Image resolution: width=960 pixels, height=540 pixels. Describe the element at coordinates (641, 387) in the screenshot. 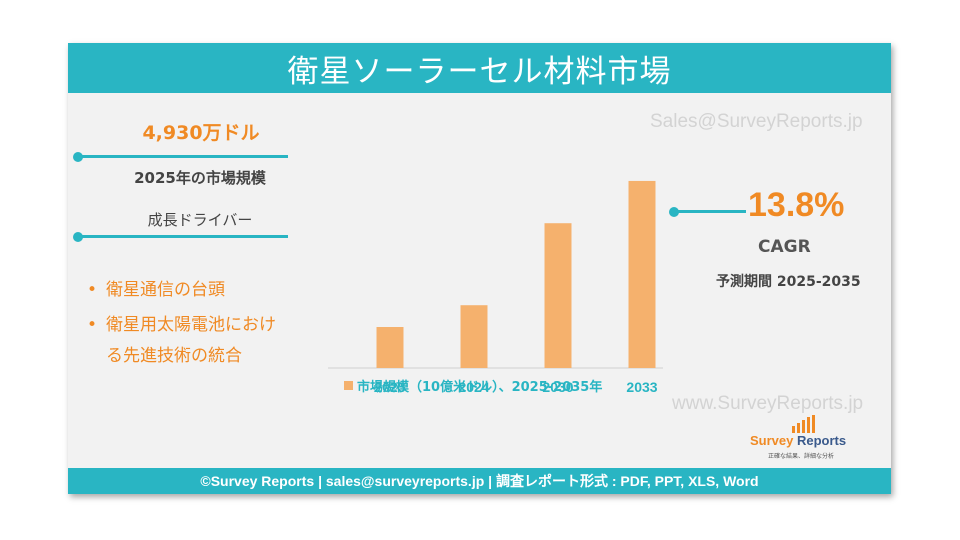

I see `x-tick-label: 2033` at that location.